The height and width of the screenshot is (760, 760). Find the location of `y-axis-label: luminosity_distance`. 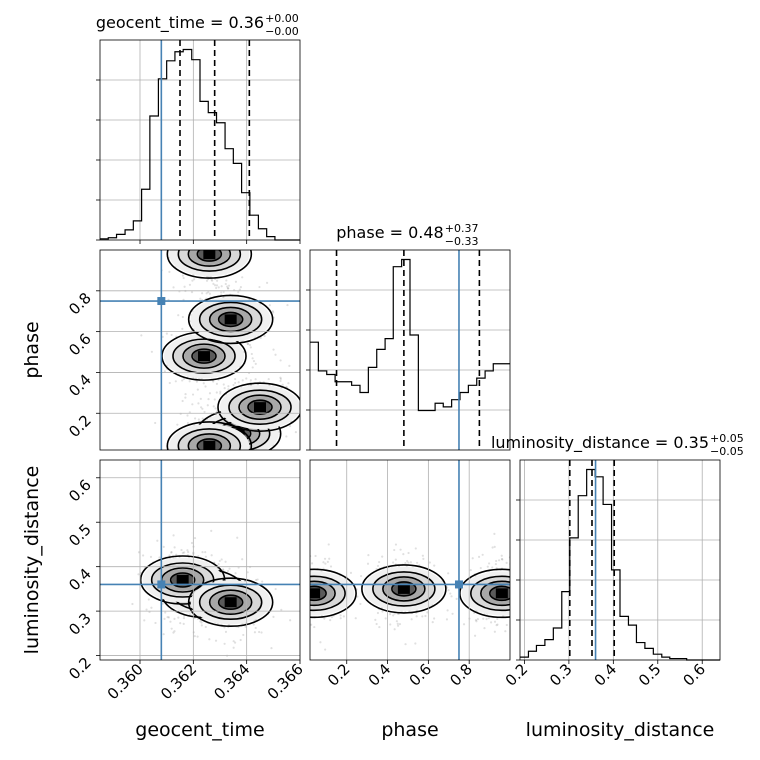

y-axis-label: luminosity_distance is located at coordinates (32, 560).